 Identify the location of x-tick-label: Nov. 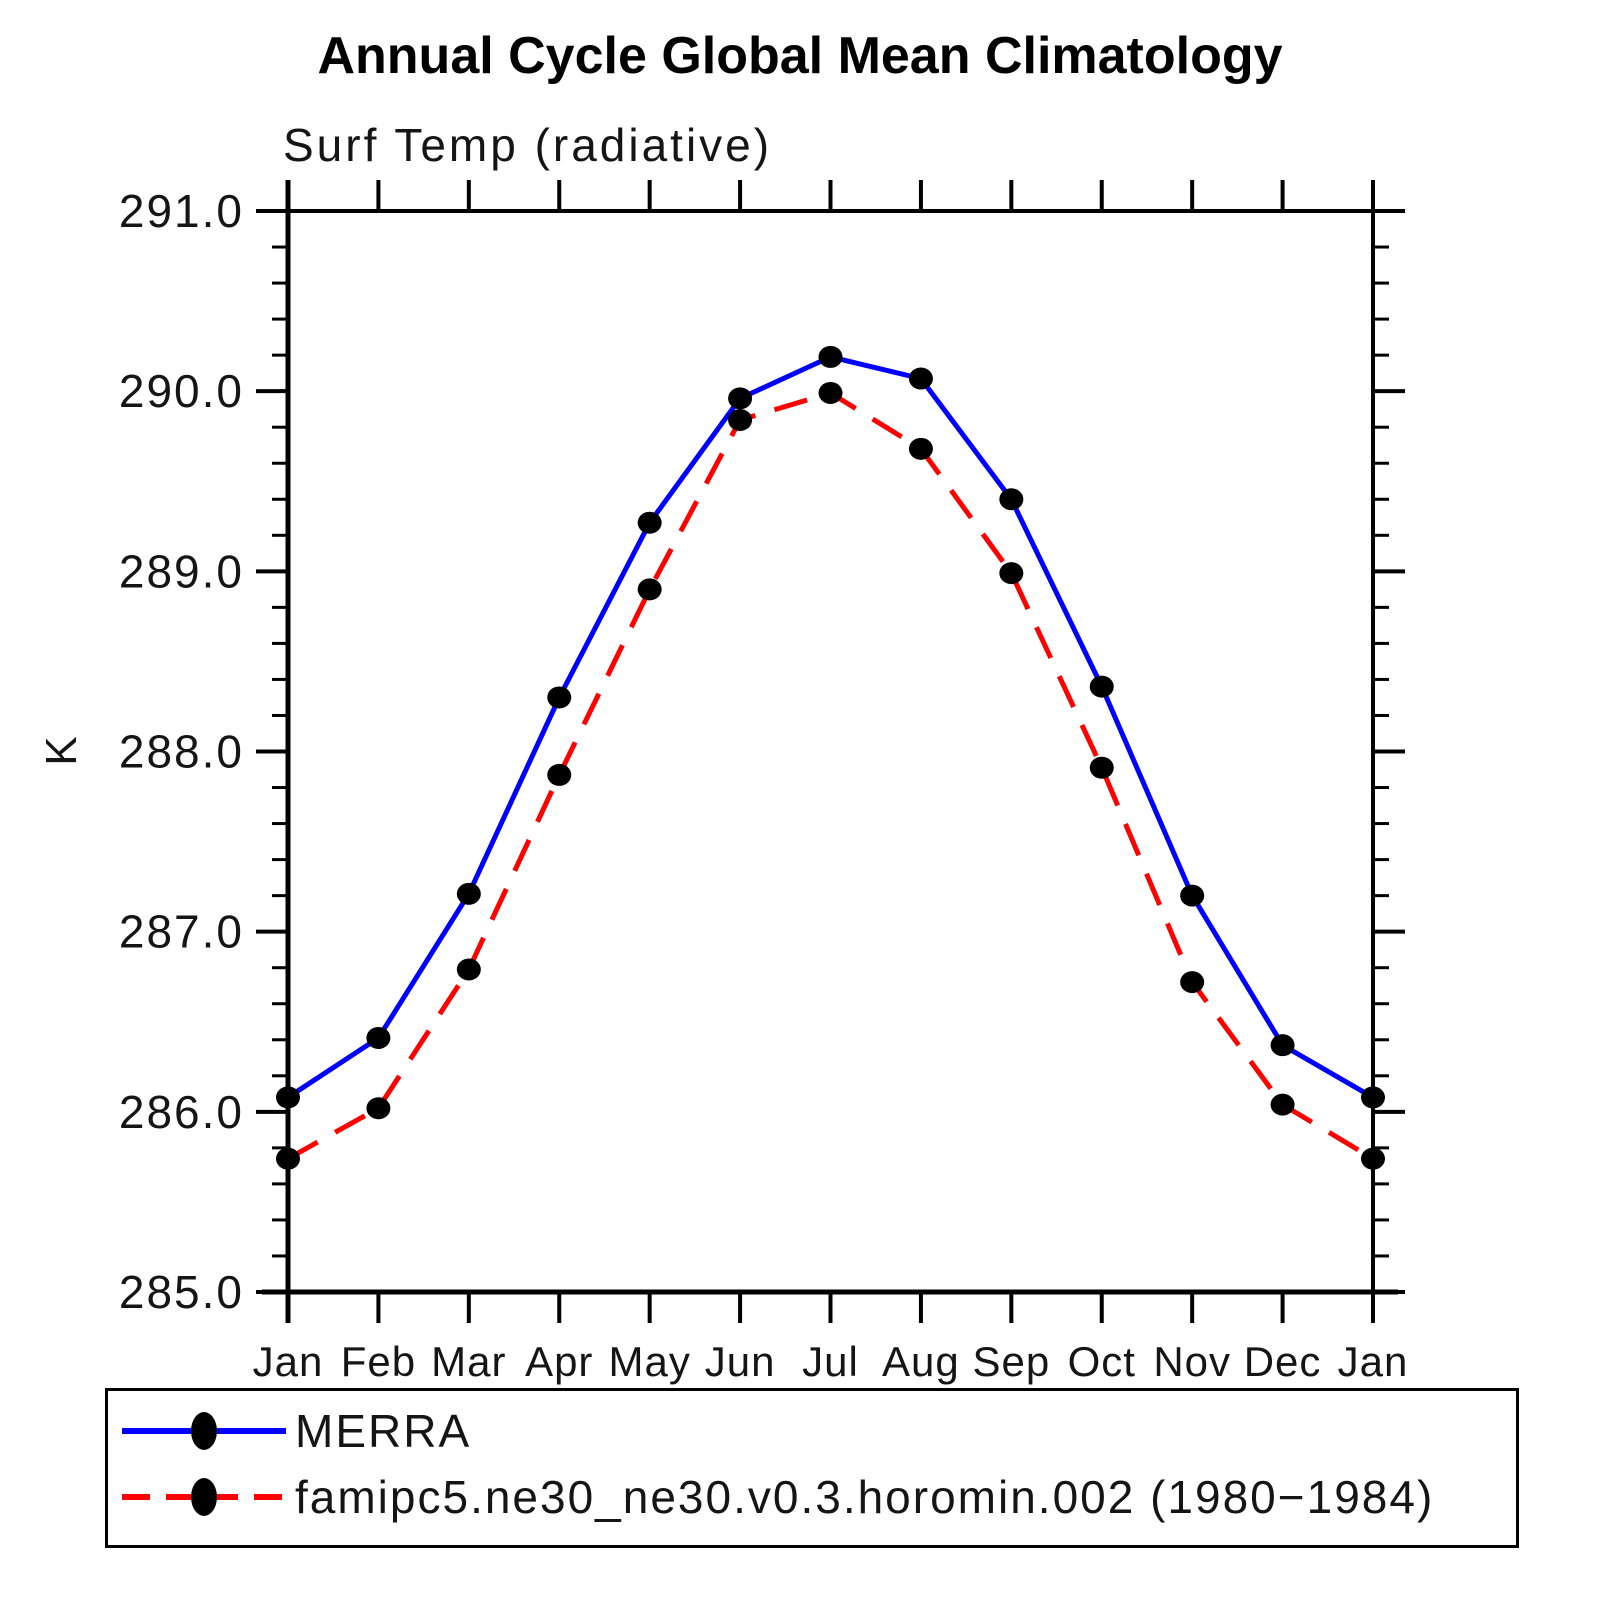
(1192, 1361).